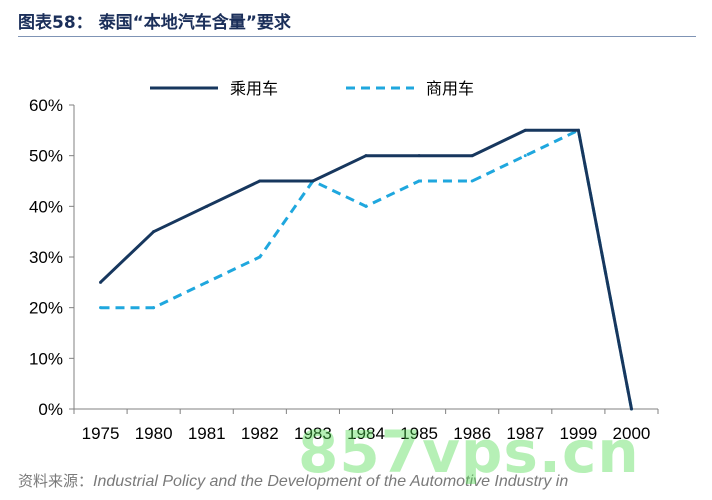  Describe the element at coordinates (469, 452) in the screenshot. I see `watermark: 857vps.cn` at that location.